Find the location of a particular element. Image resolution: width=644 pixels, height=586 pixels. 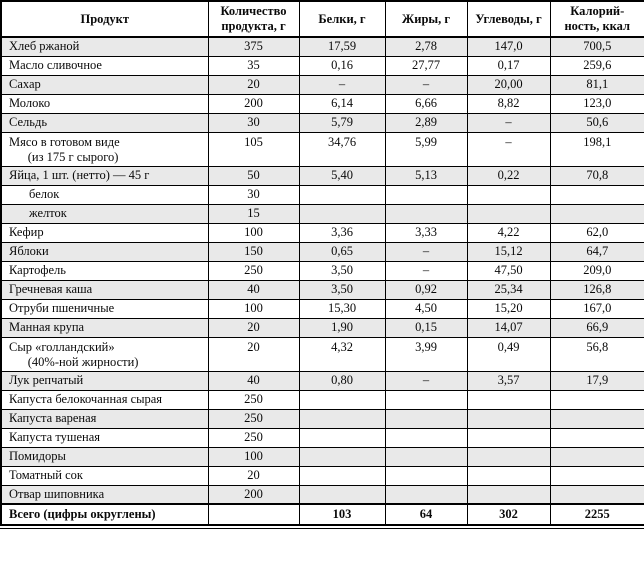

table-row: Томатный сок 20 is located at coordinates (322, 475).